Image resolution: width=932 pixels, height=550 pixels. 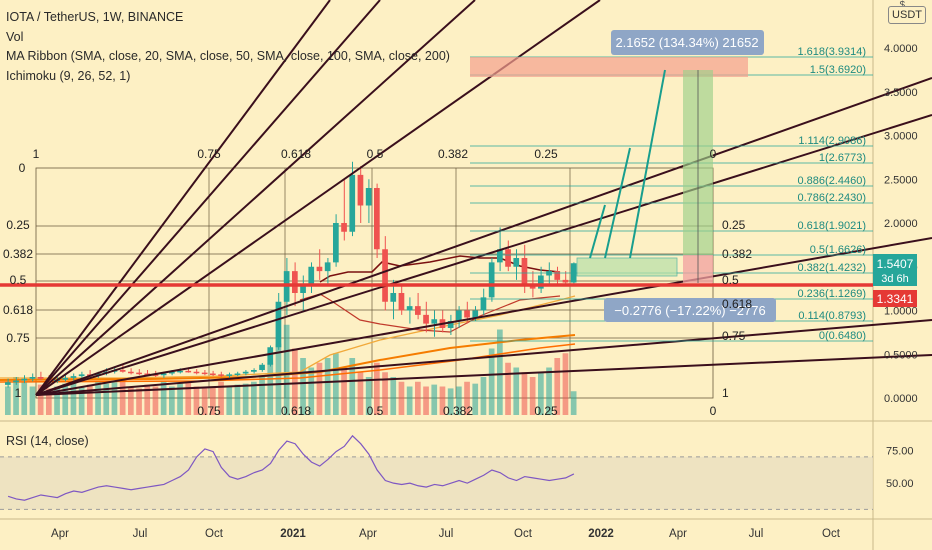 I want to click on fib-level-label: 1.618(3.9314), so click(x=832, y=52).